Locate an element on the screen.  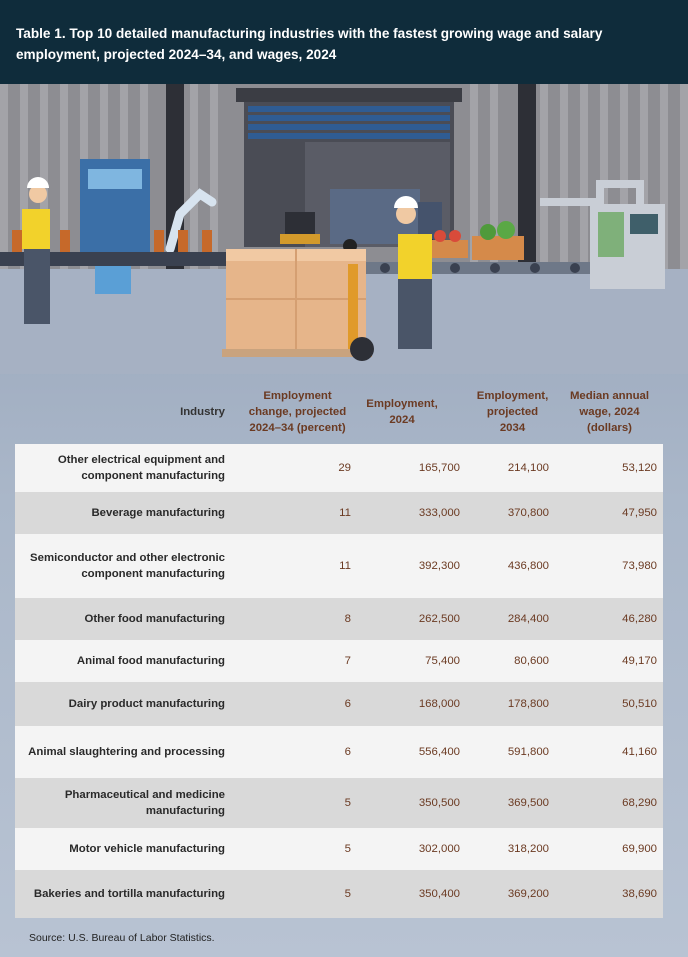
industry-cell: Dairy product manufacturing is located at coordinates (120, 704).